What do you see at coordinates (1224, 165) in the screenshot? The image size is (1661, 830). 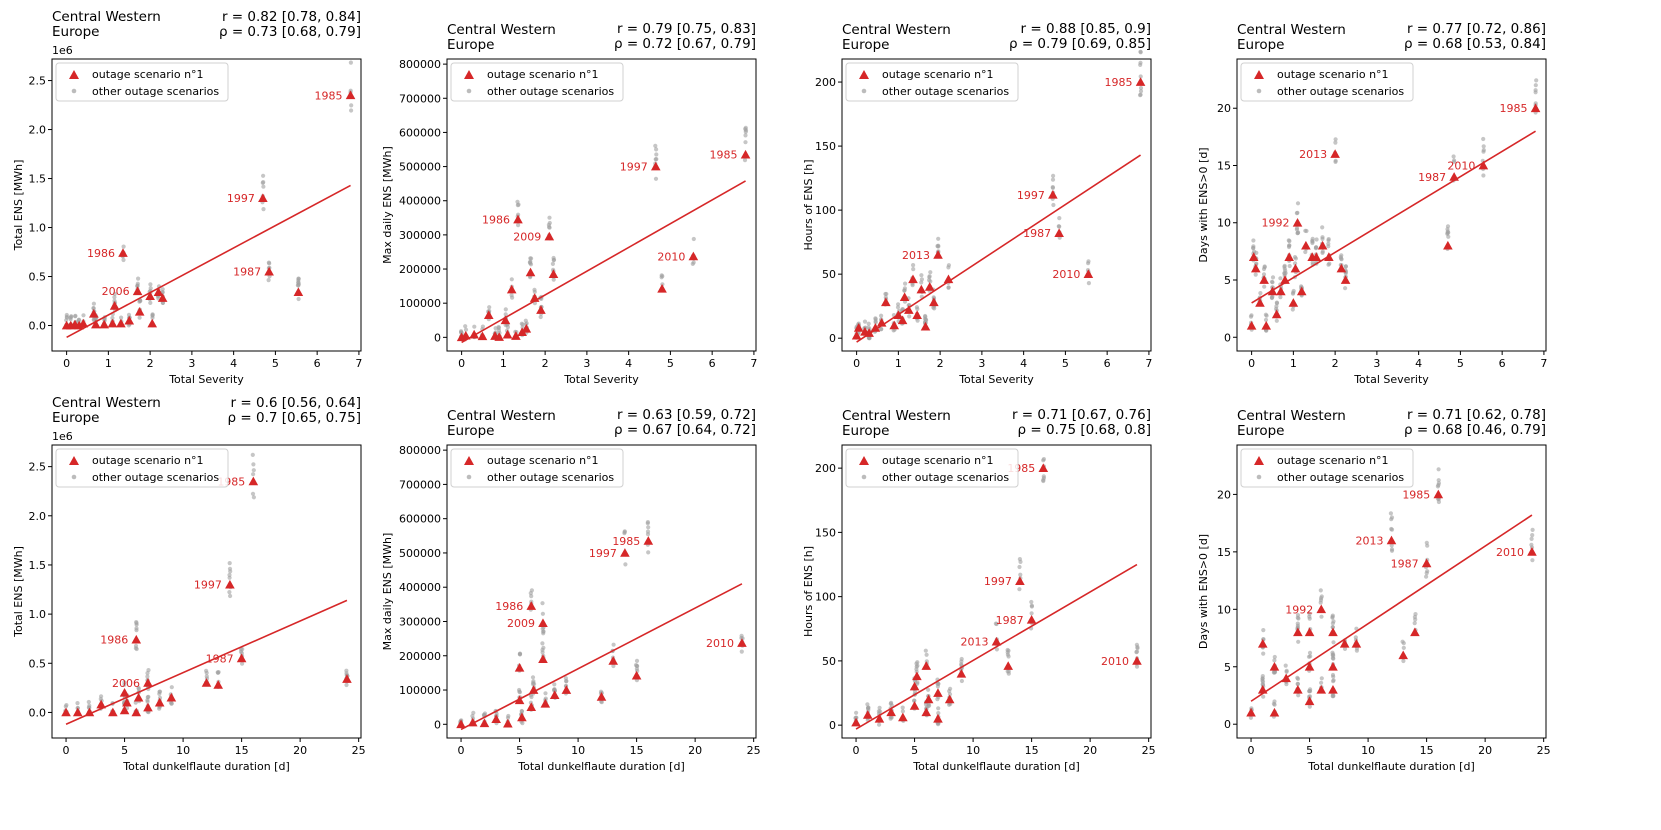 I see `y-tick-label: 15` at bounding box center [1224, 165].